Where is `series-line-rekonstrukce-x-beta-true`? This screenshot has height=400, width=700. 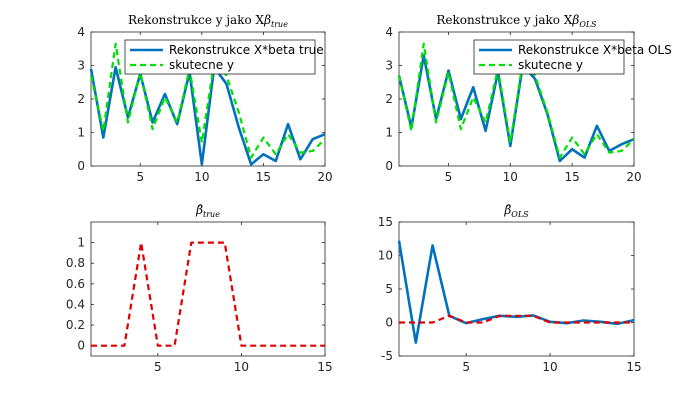 series-line-rekonstrukce-x-beta-true is located at coordinates (207, 115).